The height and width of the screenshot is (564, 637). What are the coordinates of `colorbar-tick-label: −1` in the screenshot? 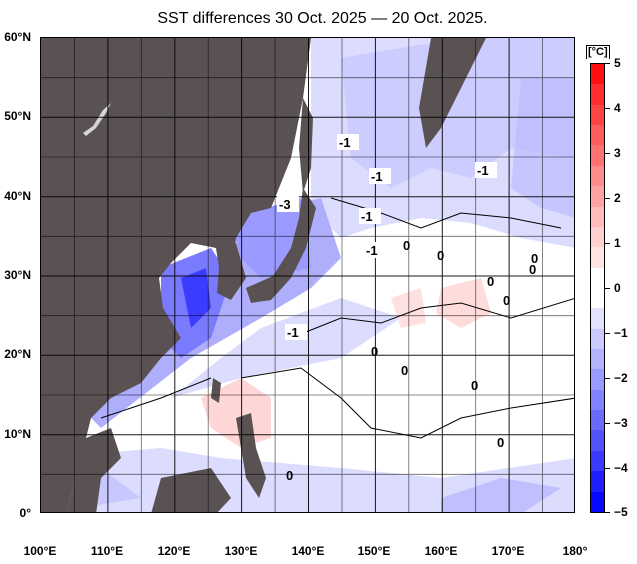 It's located at (621, 333).